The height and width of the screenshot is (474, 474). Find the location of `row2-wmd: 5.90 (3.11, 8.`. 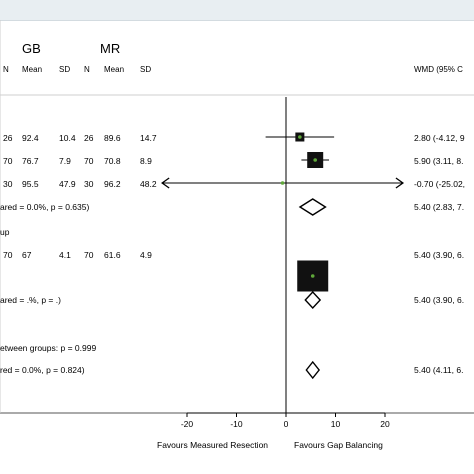

row2-wmd: 5.90 (3.11, 8. is located at coordinates (439, 161).